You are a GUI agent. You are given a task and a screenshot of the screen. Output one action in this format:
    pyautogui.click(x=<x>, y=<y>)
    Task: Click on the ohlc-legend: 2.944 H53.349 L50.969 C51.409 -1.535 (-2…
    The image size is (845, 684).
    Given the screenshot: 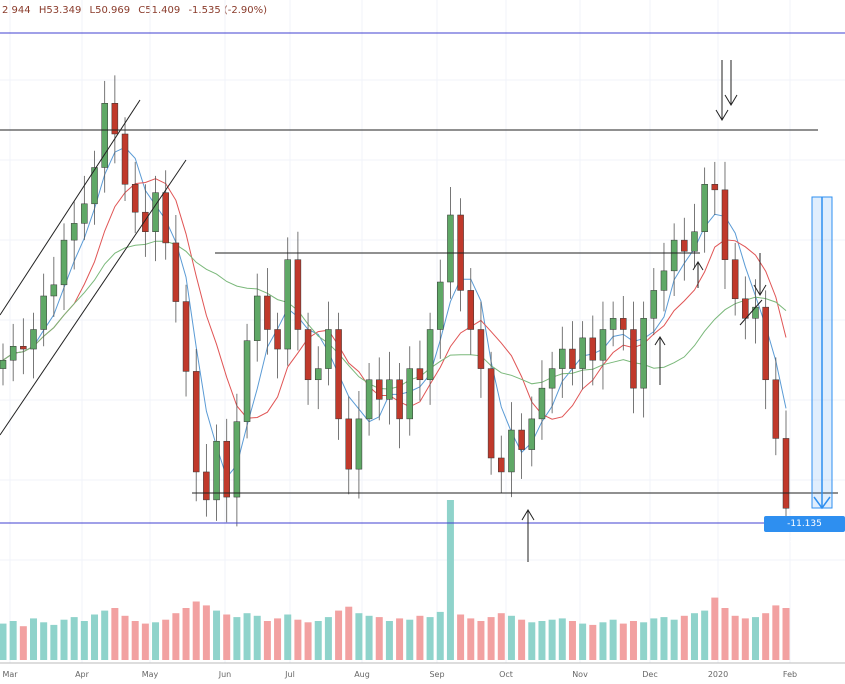 What is the action you would take?
    pyautogui.click(x=137, y=10)
    